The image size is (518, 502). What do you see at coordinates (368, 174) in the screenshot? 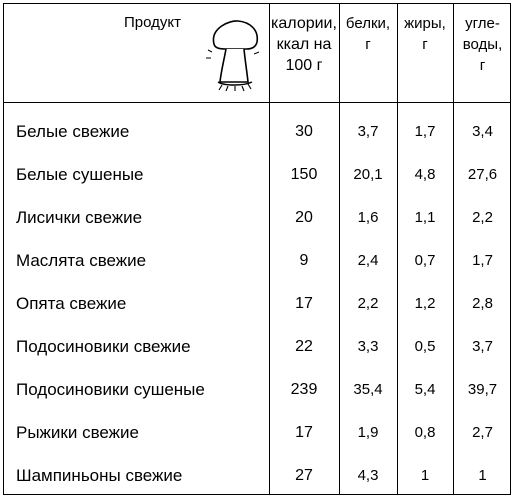
I see `proteins-value: 20,1` at bounding box center [368, 174].